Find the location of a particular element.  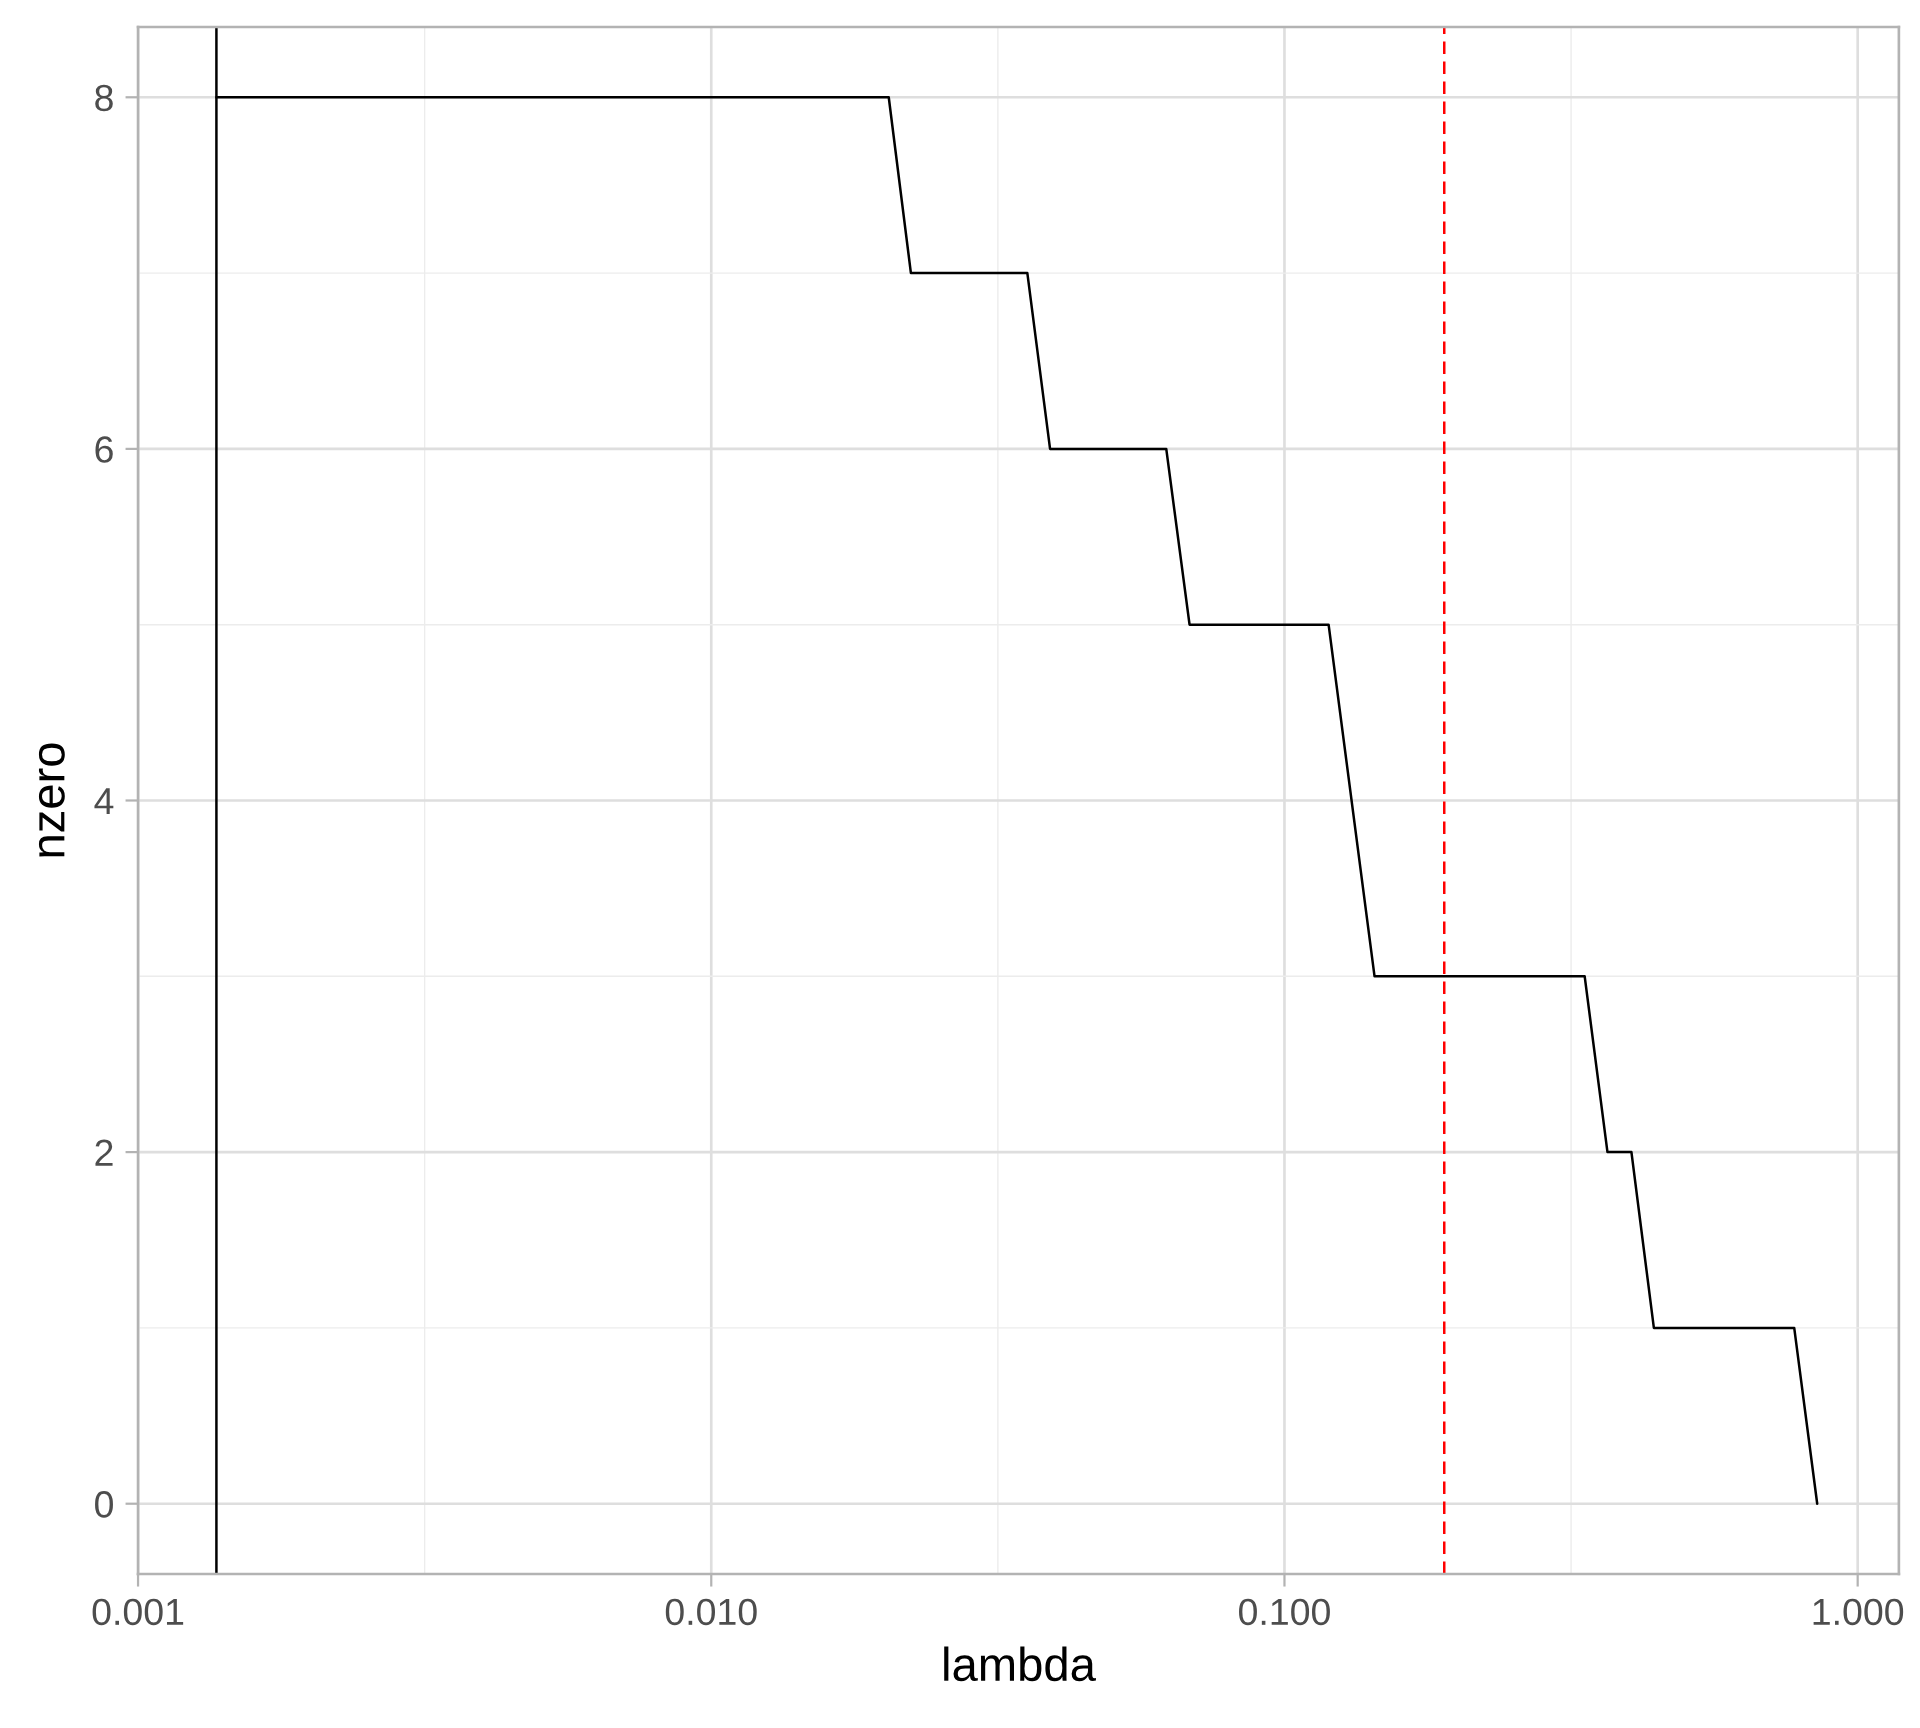

y-tick-label: 4 is located at coordinates (104, 801).